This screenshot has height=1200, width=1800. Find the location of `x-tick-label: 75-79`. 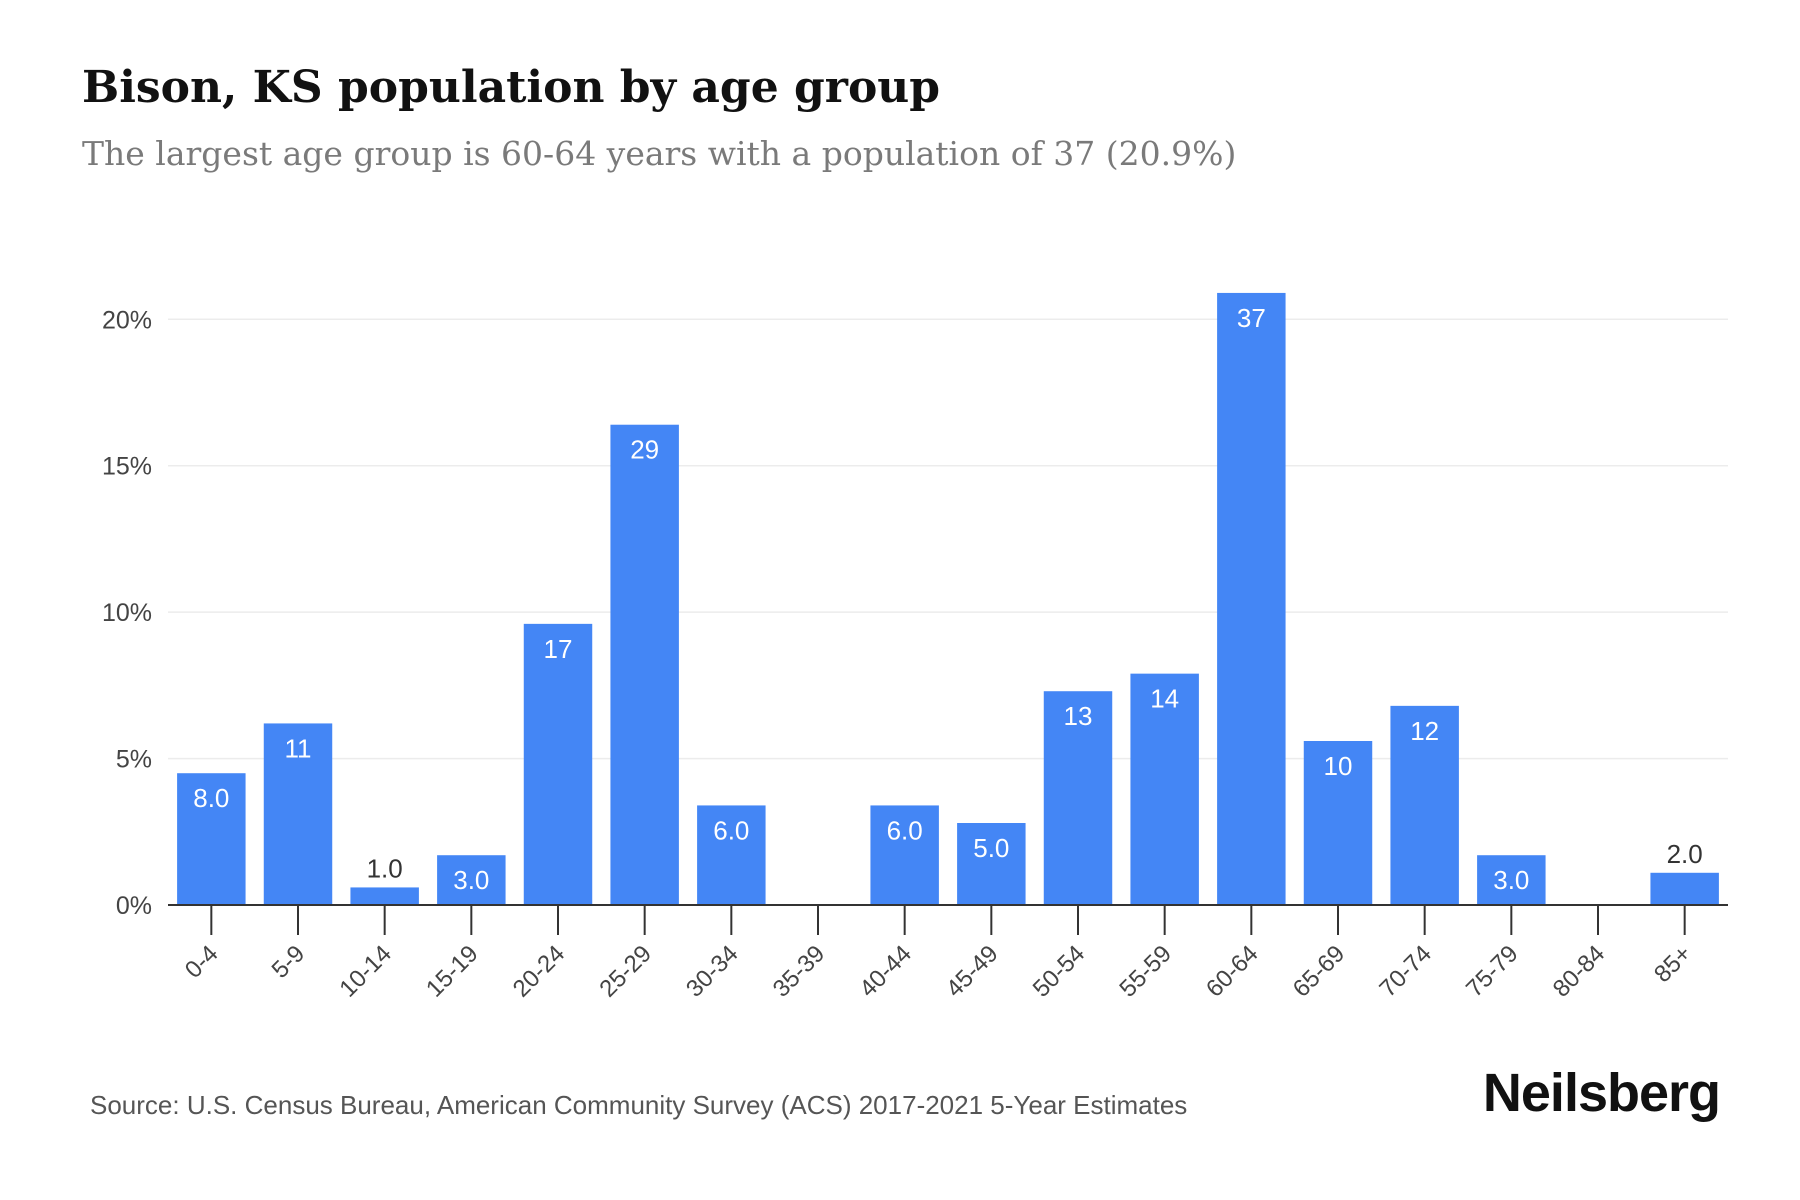

x-tick-label: 75-79 is located at coordinates (1492, 971).